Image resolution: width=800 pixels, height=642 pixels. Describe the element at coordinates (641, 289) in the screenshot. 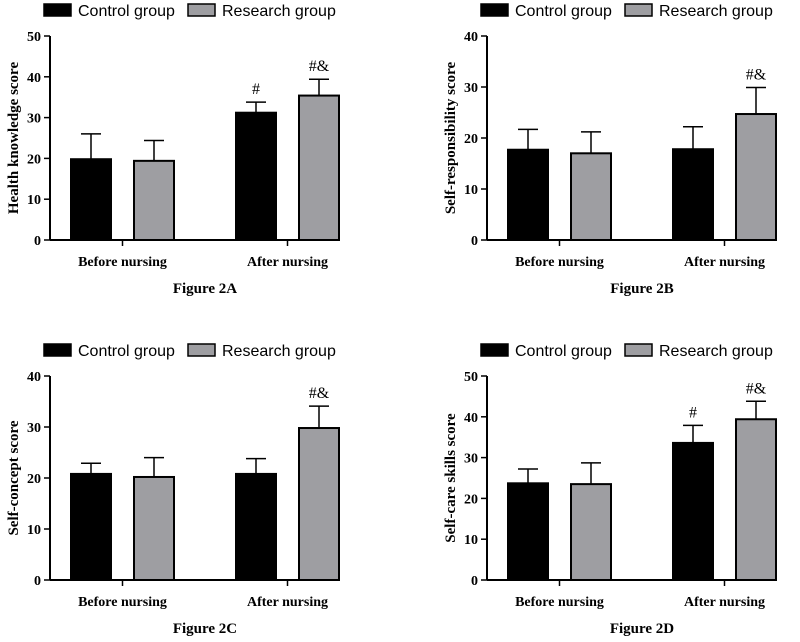

I see `figure-title: Figure 2B` at that location.